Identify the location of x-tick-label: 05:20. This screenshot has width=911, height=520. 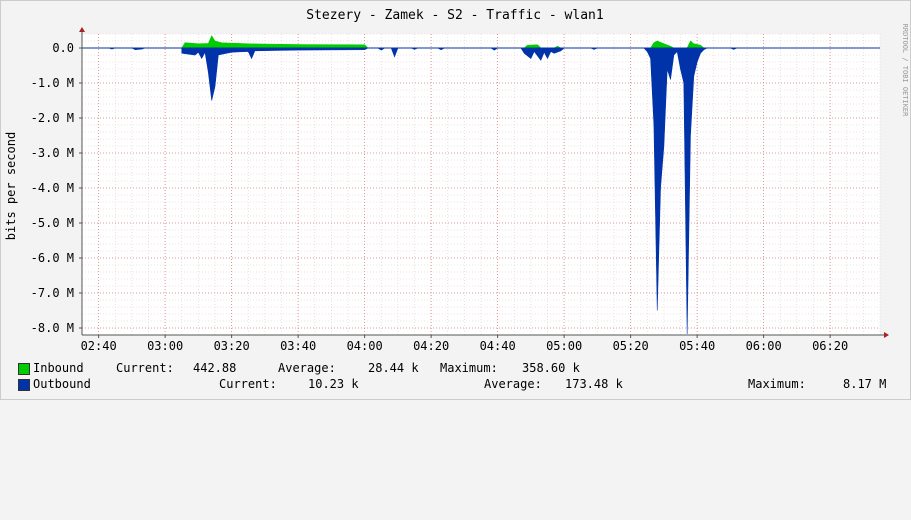
(631, 346).